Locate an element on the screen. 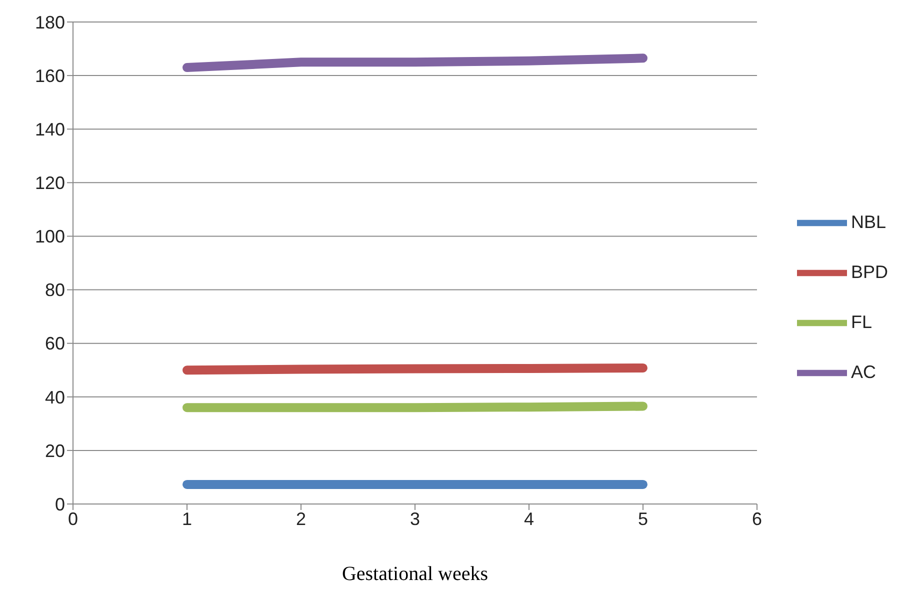  x-tick-label: 5 is located at coordinates (643, 518).